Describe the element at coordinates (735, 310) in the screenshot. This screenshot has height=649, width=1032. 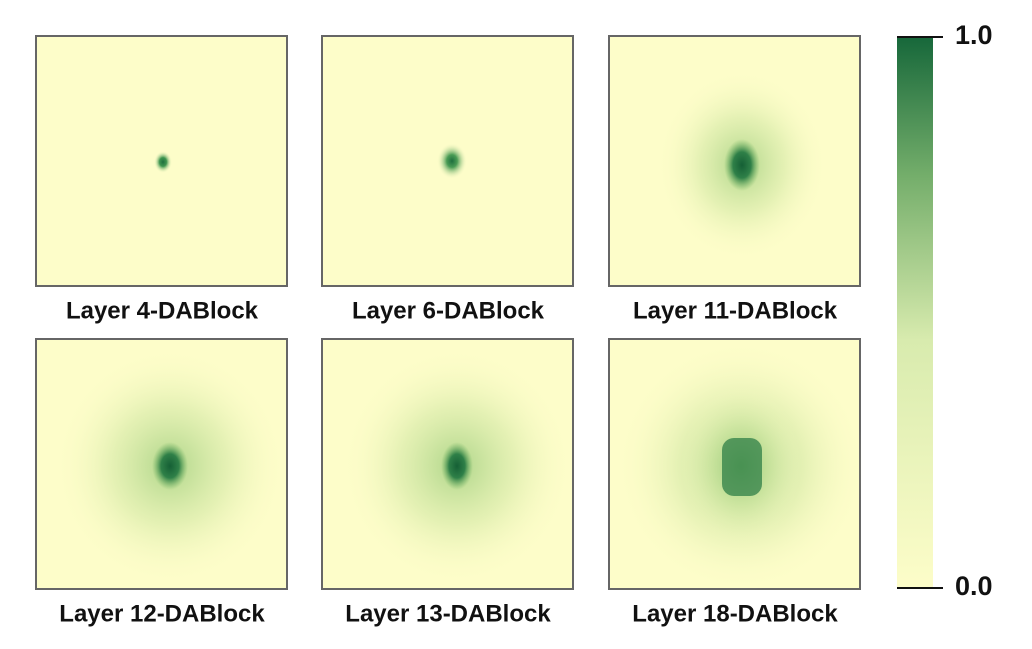
I see `panel-label: Layer 11-DABlock` at that location.